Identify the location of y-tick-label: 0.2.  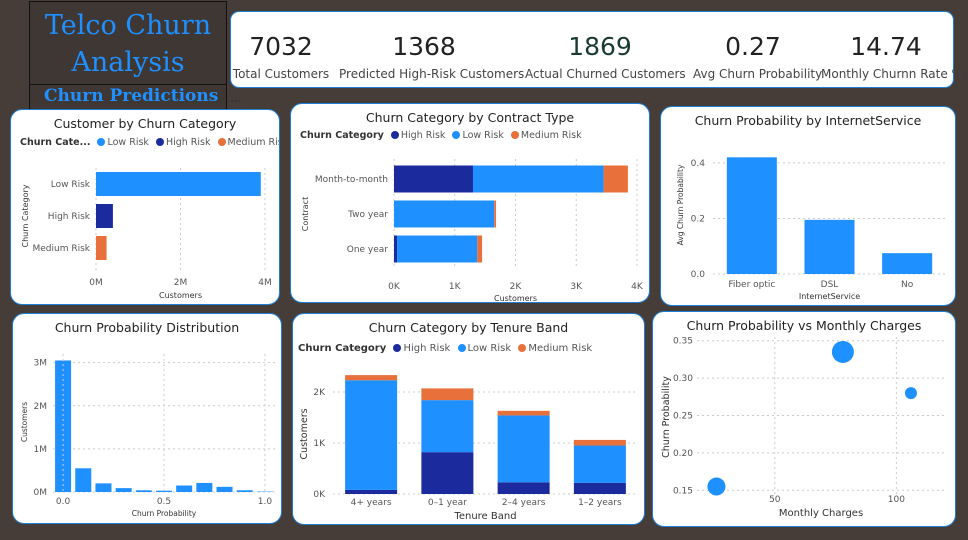
(698, 219).